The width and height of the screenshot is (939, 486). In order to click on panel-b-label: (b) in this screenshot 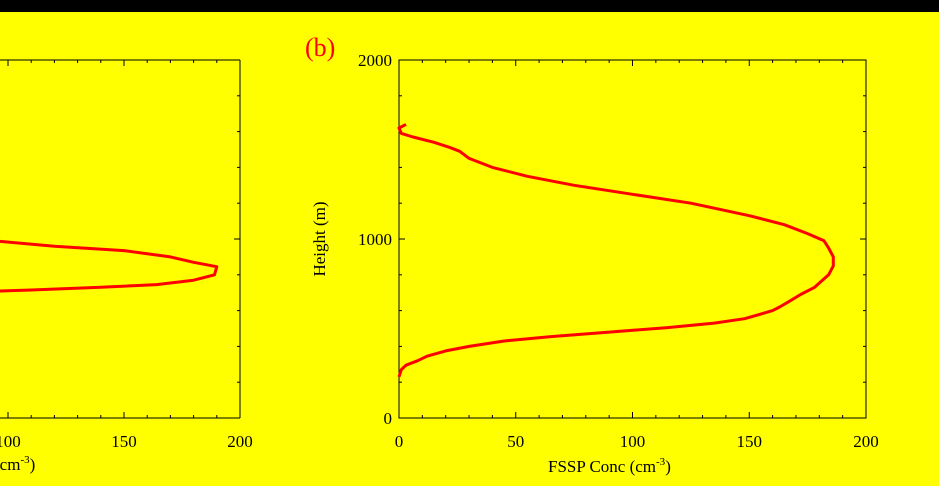, I will do `click(320, 47)`.